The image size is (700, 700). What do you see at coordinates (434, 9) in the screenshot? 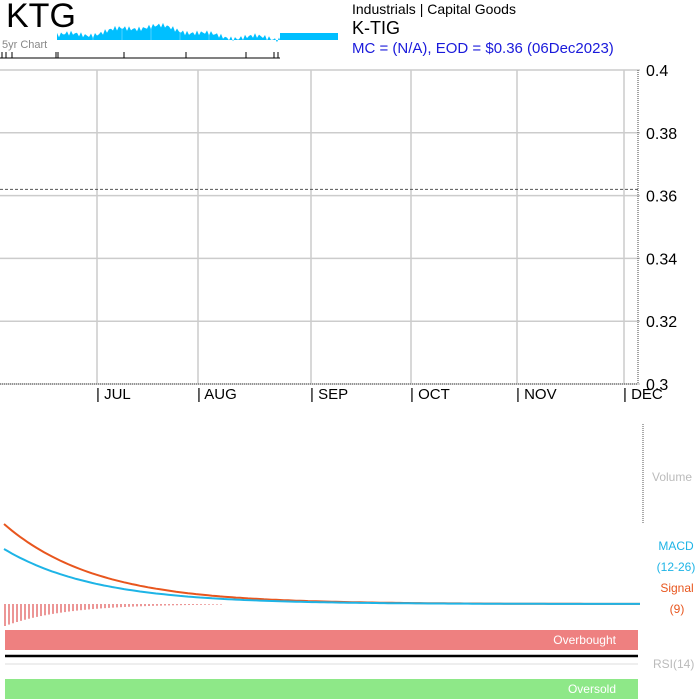
I see `sector-label: Industrials | Capital Goods` at bounding box center [434, 9].